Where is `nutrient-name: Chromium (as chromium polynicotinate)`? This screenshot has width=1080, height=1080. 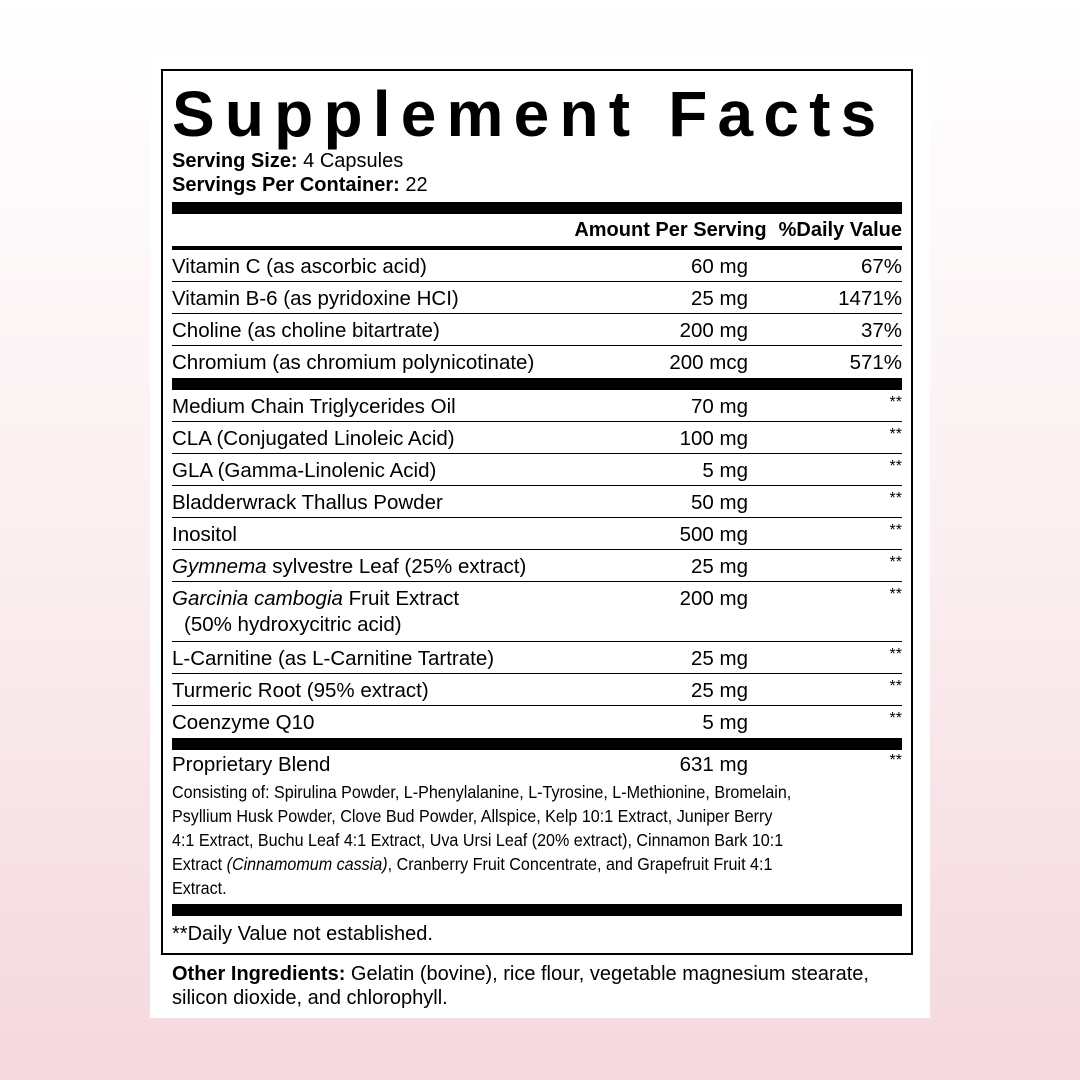 nutrient-name: Chromium (as chromium polynicotinate) is located at coordinates (380, 363).